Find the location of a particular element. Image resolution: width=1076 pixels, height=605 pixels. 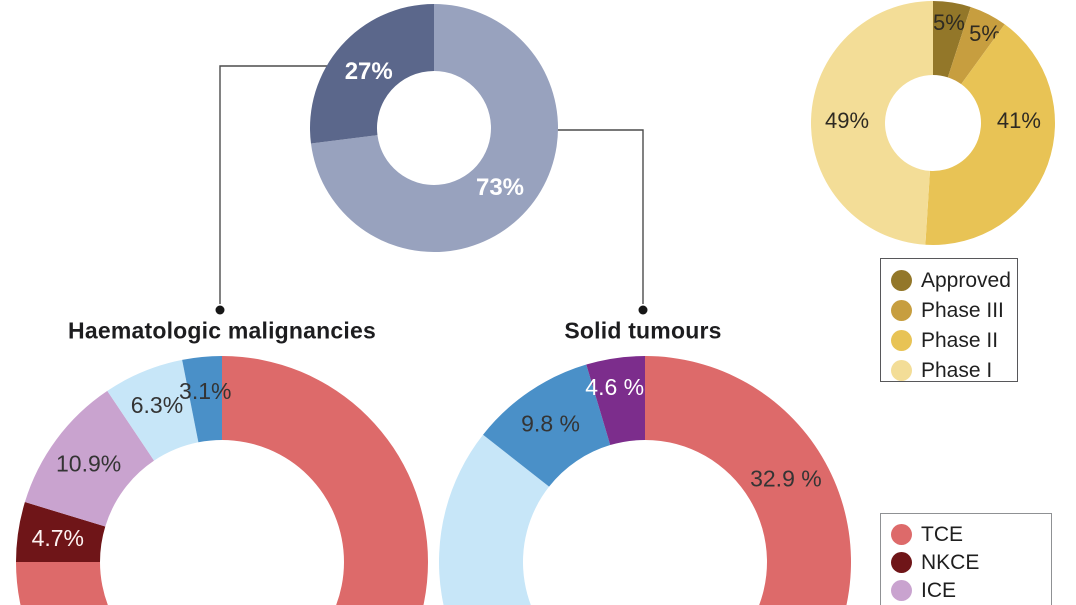

indication-split-slice-slate_light is located at coordinates (434, 128).